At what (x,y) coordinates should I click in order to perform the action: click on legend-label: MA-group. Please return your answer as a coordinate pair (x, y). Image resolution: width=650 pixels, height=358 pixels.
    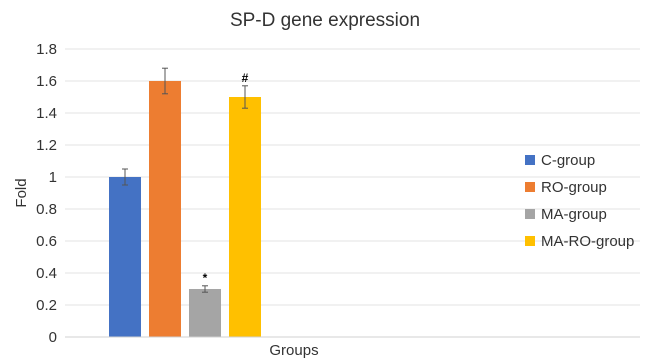
    Looking at the image, I should click on (574, 214).